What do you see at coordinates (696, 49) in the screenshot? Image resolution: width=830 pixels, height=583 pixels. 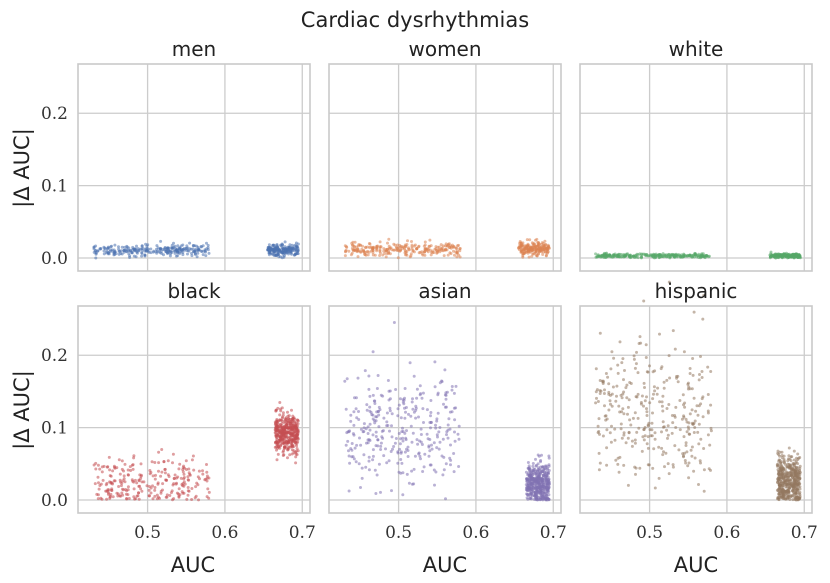 I see `panel-title-white: white` at bounding box center [696, 49].